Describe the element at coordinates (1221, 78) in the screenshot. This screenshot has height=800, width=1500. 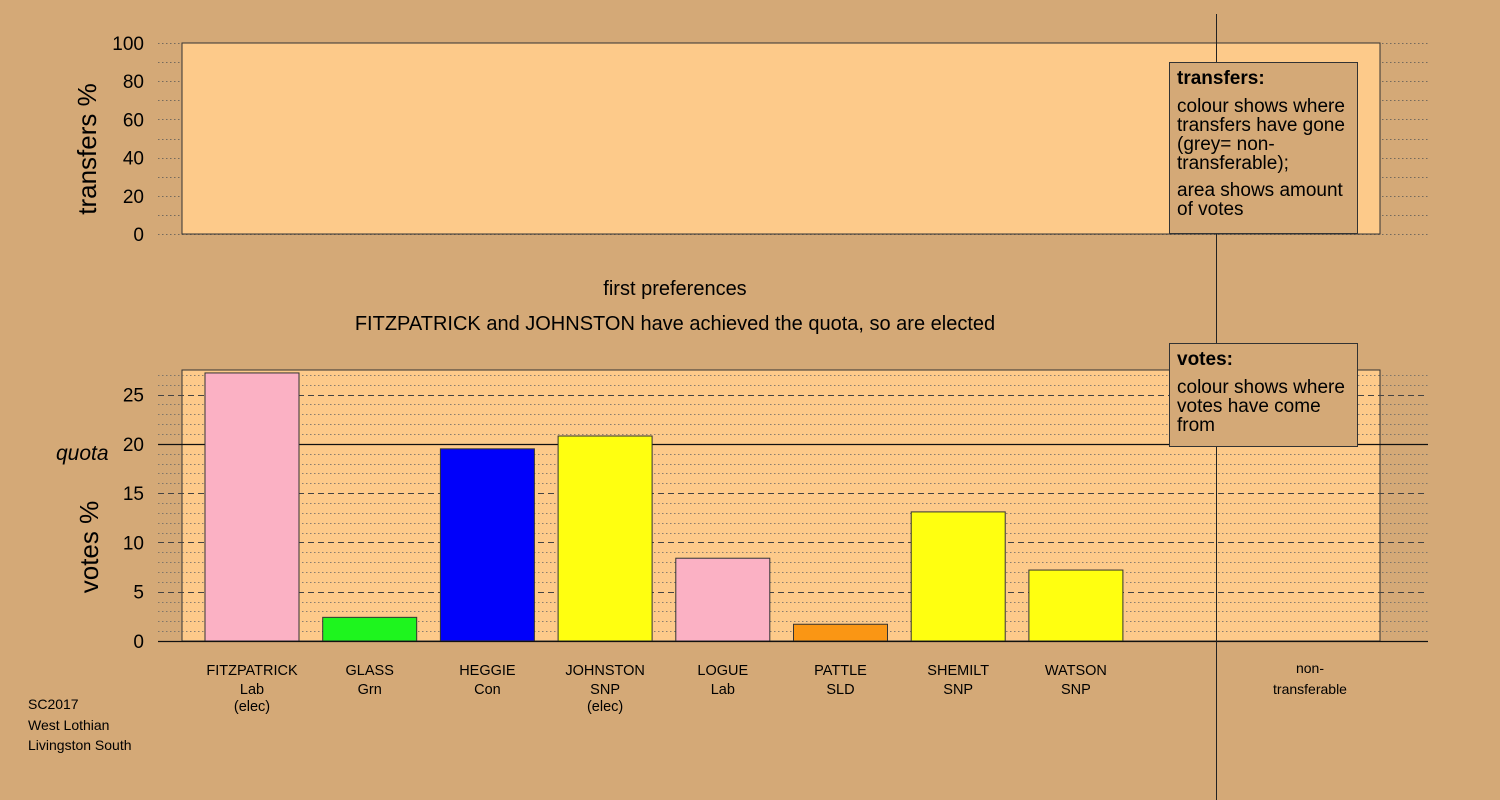
I see `transfers-legend-title: transfers:` at that location.